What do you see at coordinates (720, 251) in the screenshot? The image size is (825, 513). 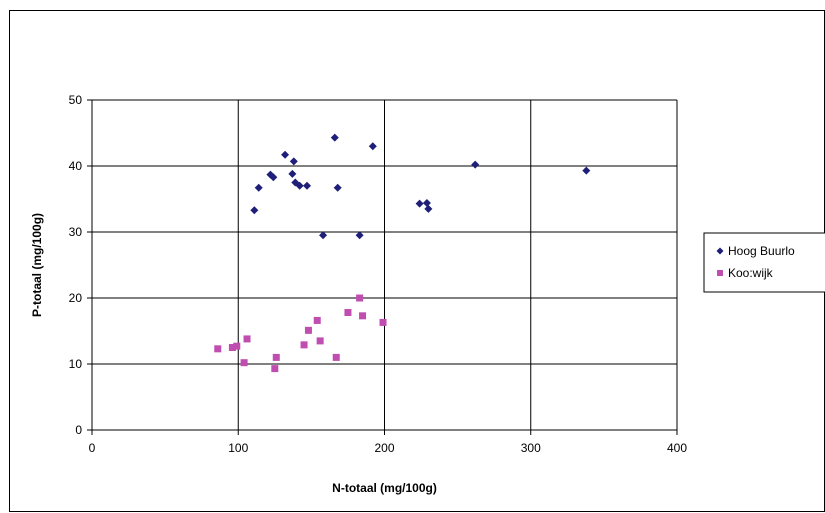 I see `legend-marker-hoog-buurlo` at bounding box center [720, 251].